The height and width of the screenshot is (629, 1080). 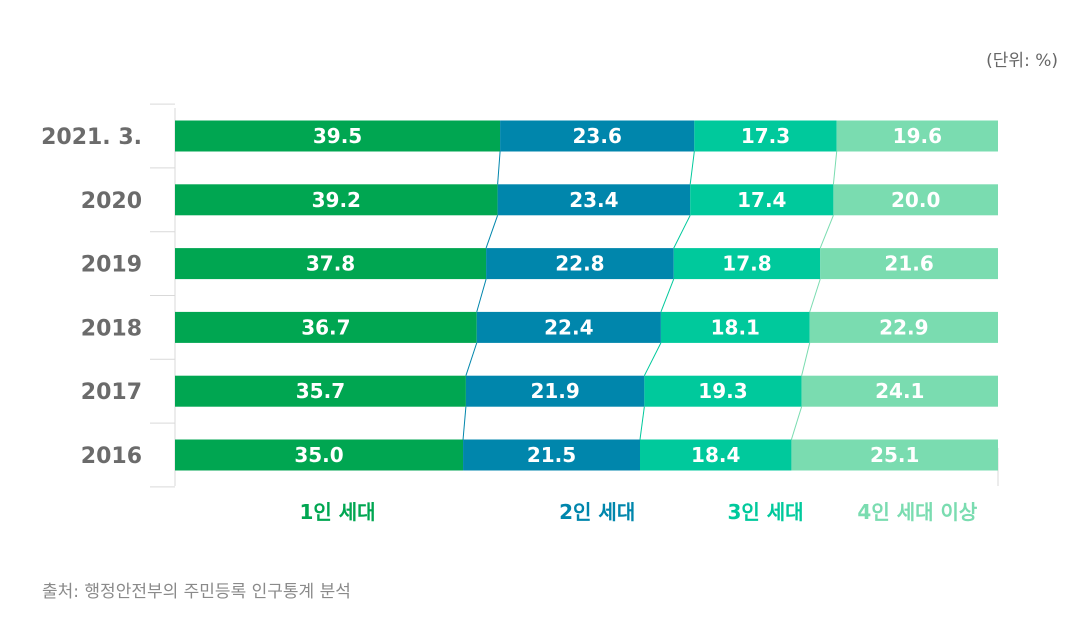 I want to click on value-label: 17.3, so click(x=765, y=136).